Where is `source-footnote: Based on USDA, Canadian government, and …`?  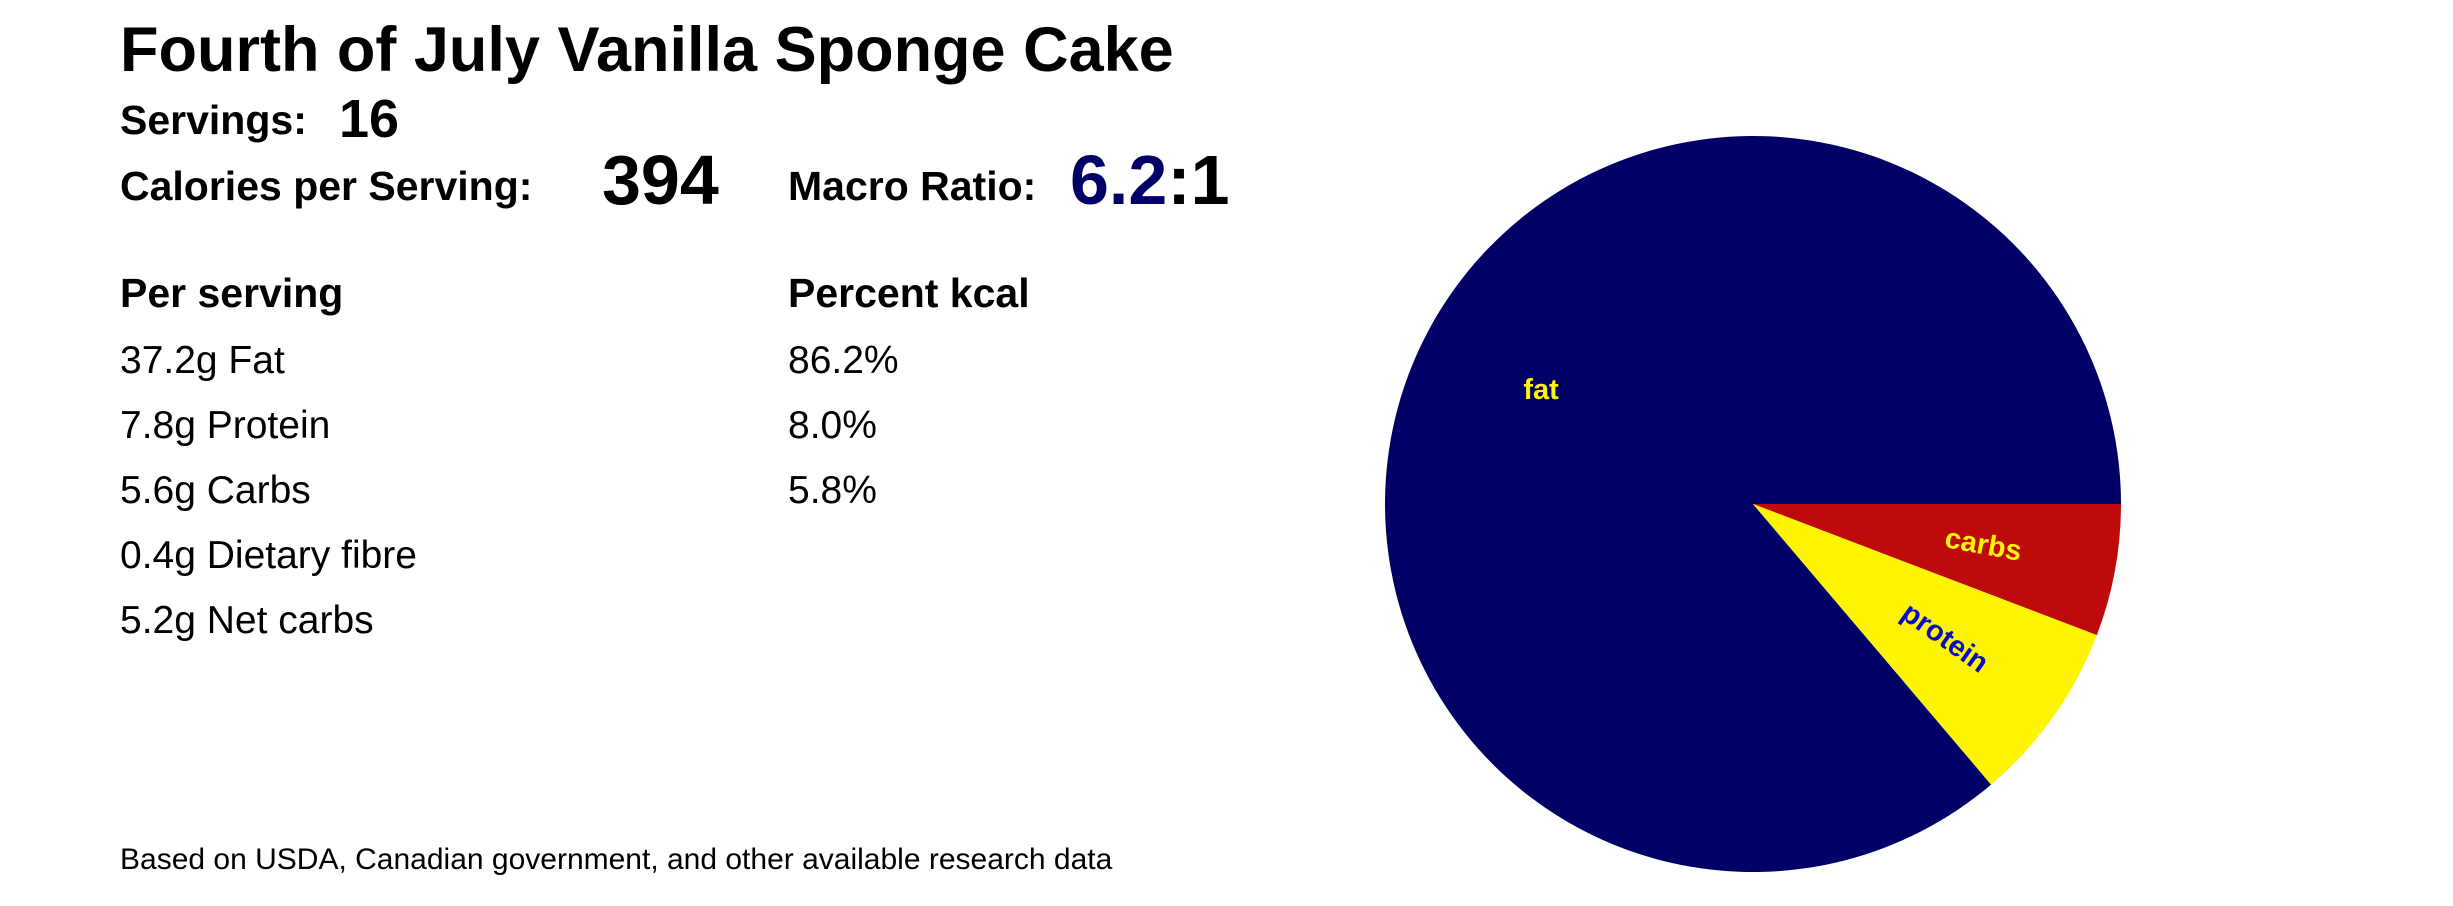
source-footnote: Based on USDA, Canadian government, and … is located at coordinates (616, 859).